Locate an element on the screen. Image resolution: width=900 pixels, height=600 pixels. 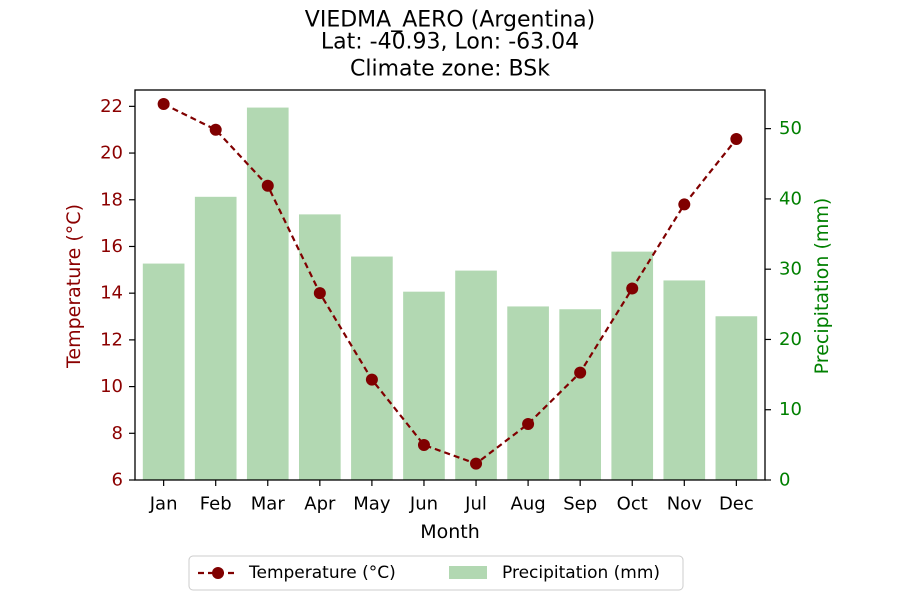
precipitation-bar-apr is located at coordinates (320, 347).